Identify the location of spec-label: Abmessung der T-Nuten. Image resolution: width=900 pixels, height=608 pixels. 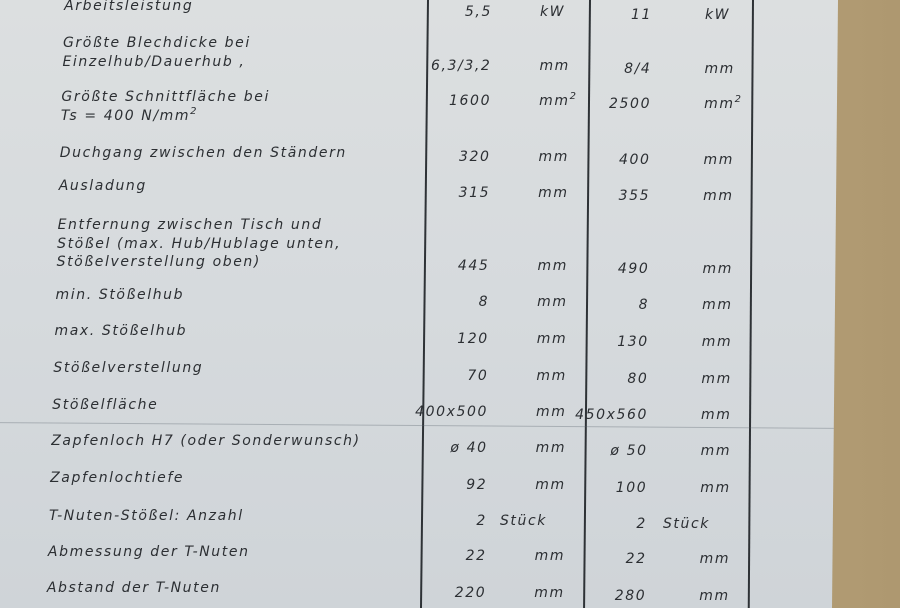
(148, 552).